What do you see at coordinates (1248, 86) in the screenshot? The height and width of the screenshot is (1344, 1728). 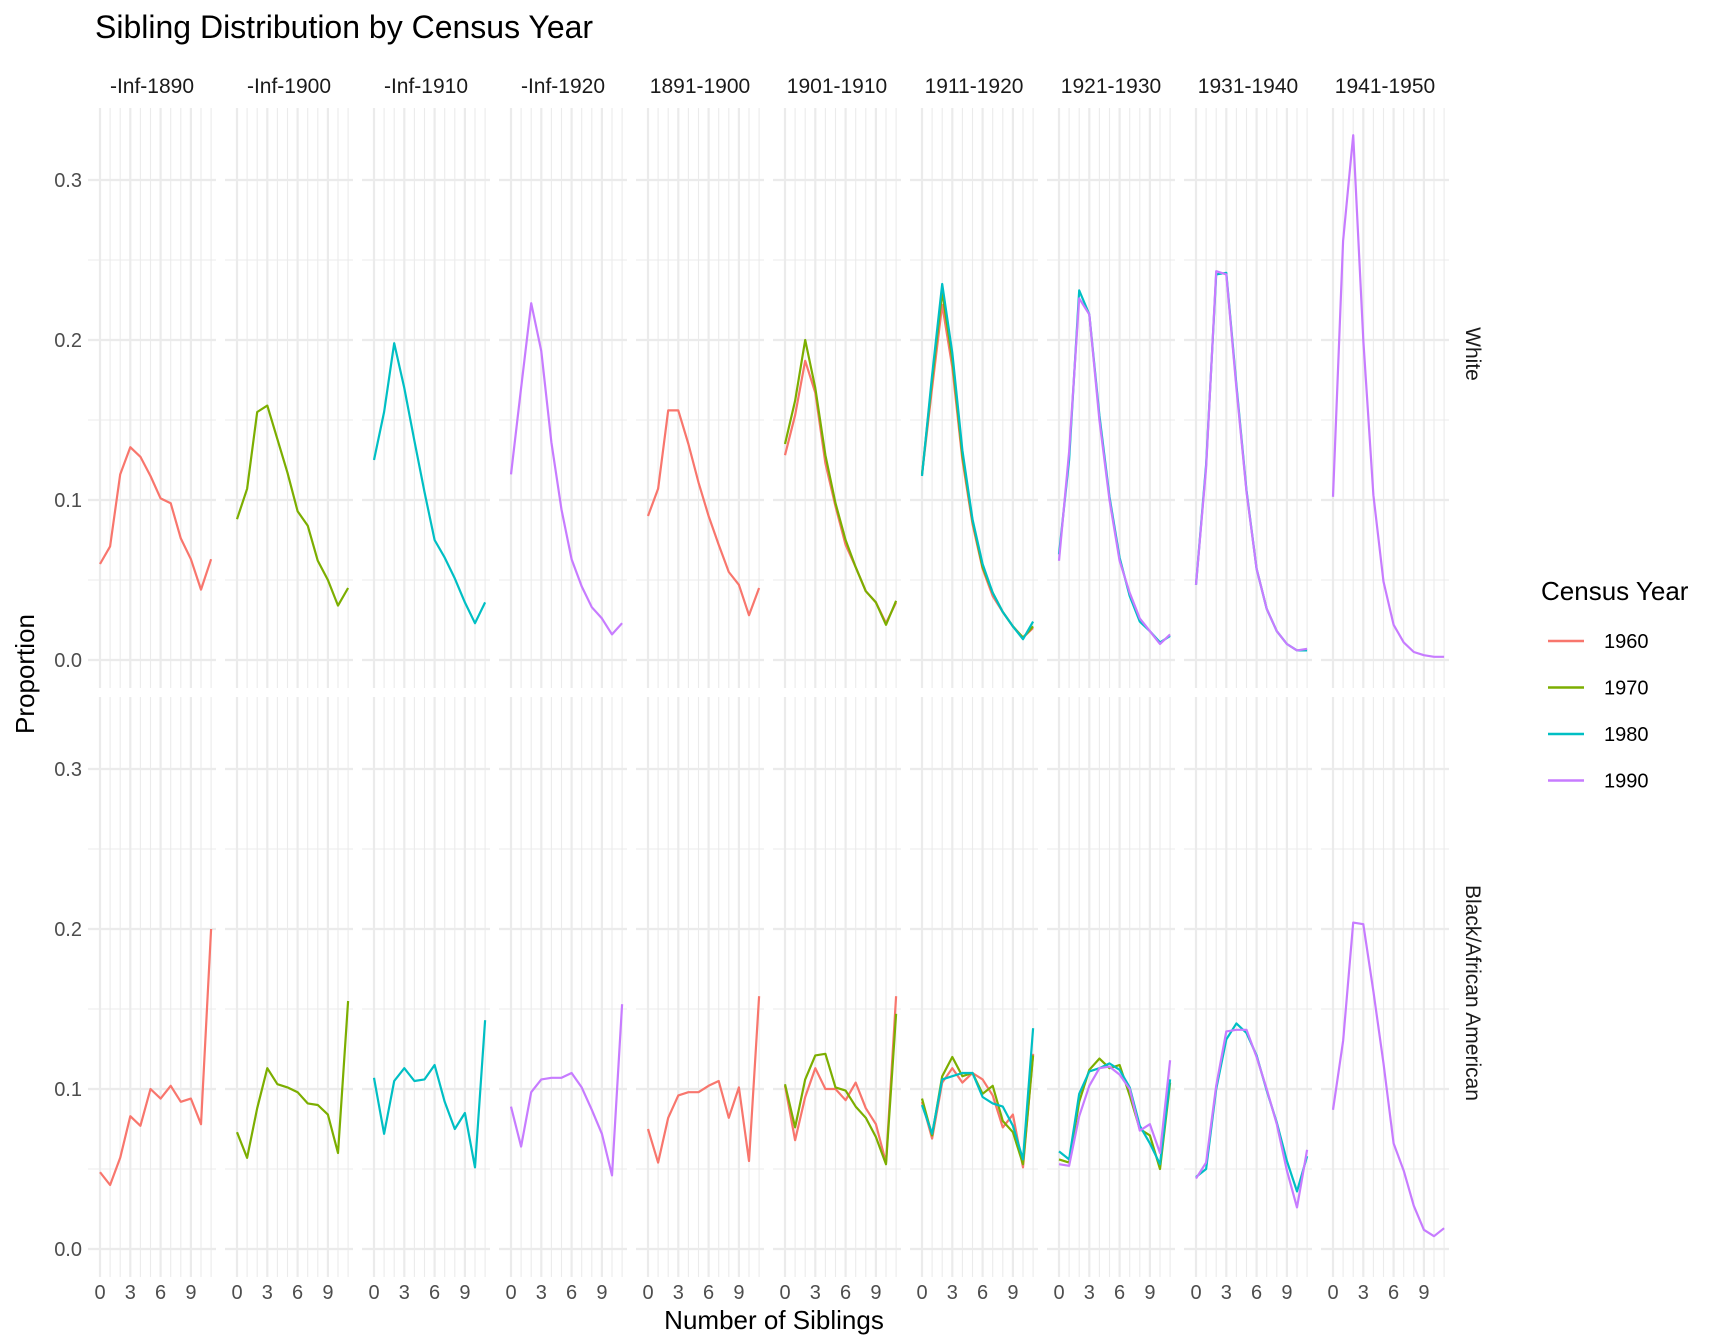 I see `facet-column-label: 1931-1940` at bounding box center [1248, 86].